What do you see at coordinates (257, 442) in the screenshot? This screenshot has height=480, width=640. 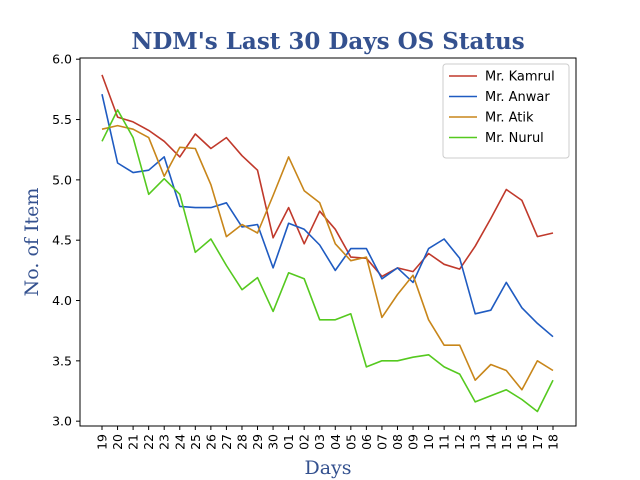 I see `x-tick-label: 29` at bounding box center [257, 442].